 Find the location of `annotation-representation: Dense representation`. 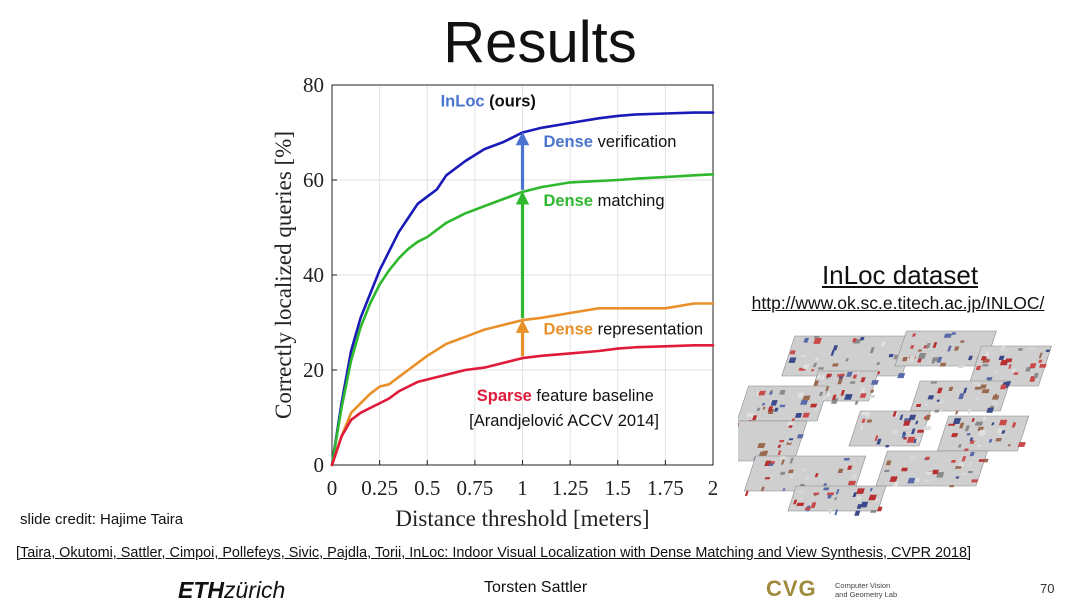

annotation-representation: Dense representation is located at coordinates (623, 329).